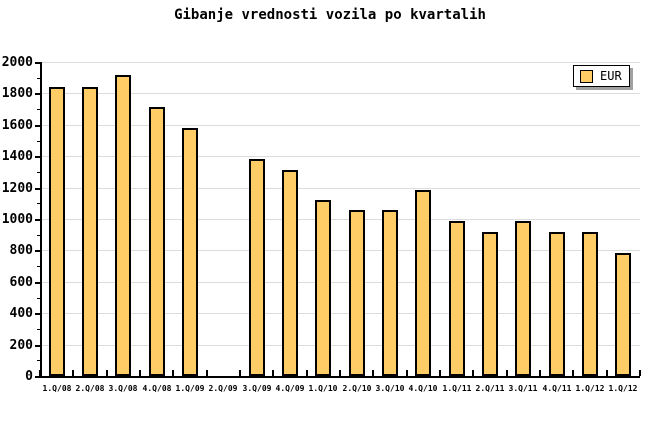 The height and width of the screenshot is (440, 660). I want to click on y-tick-label: 1000, so click(17, 219).